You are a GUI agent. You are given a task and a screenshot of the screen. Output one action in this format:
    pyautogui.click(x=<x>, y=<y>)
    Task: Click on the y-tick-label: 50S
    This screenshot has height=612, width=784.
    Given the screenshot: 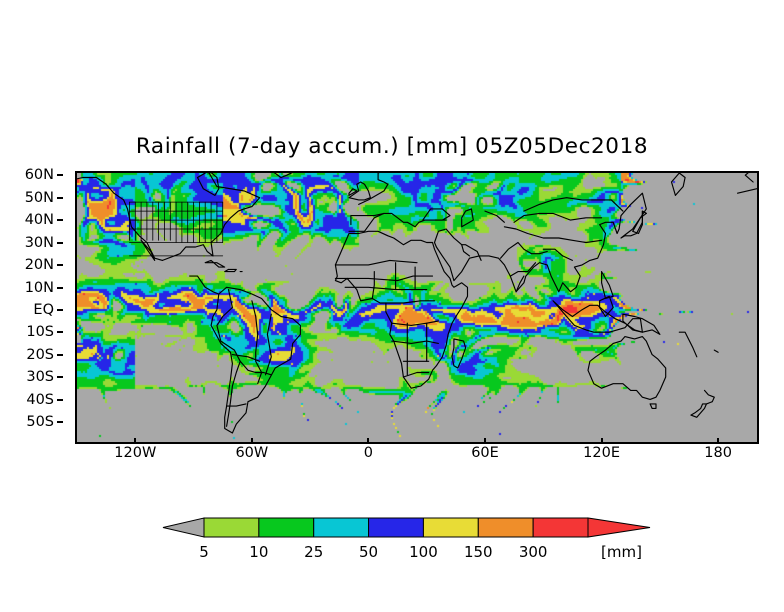 What is the action you would take?
    pyautogui.click(x=40, y=422)
    